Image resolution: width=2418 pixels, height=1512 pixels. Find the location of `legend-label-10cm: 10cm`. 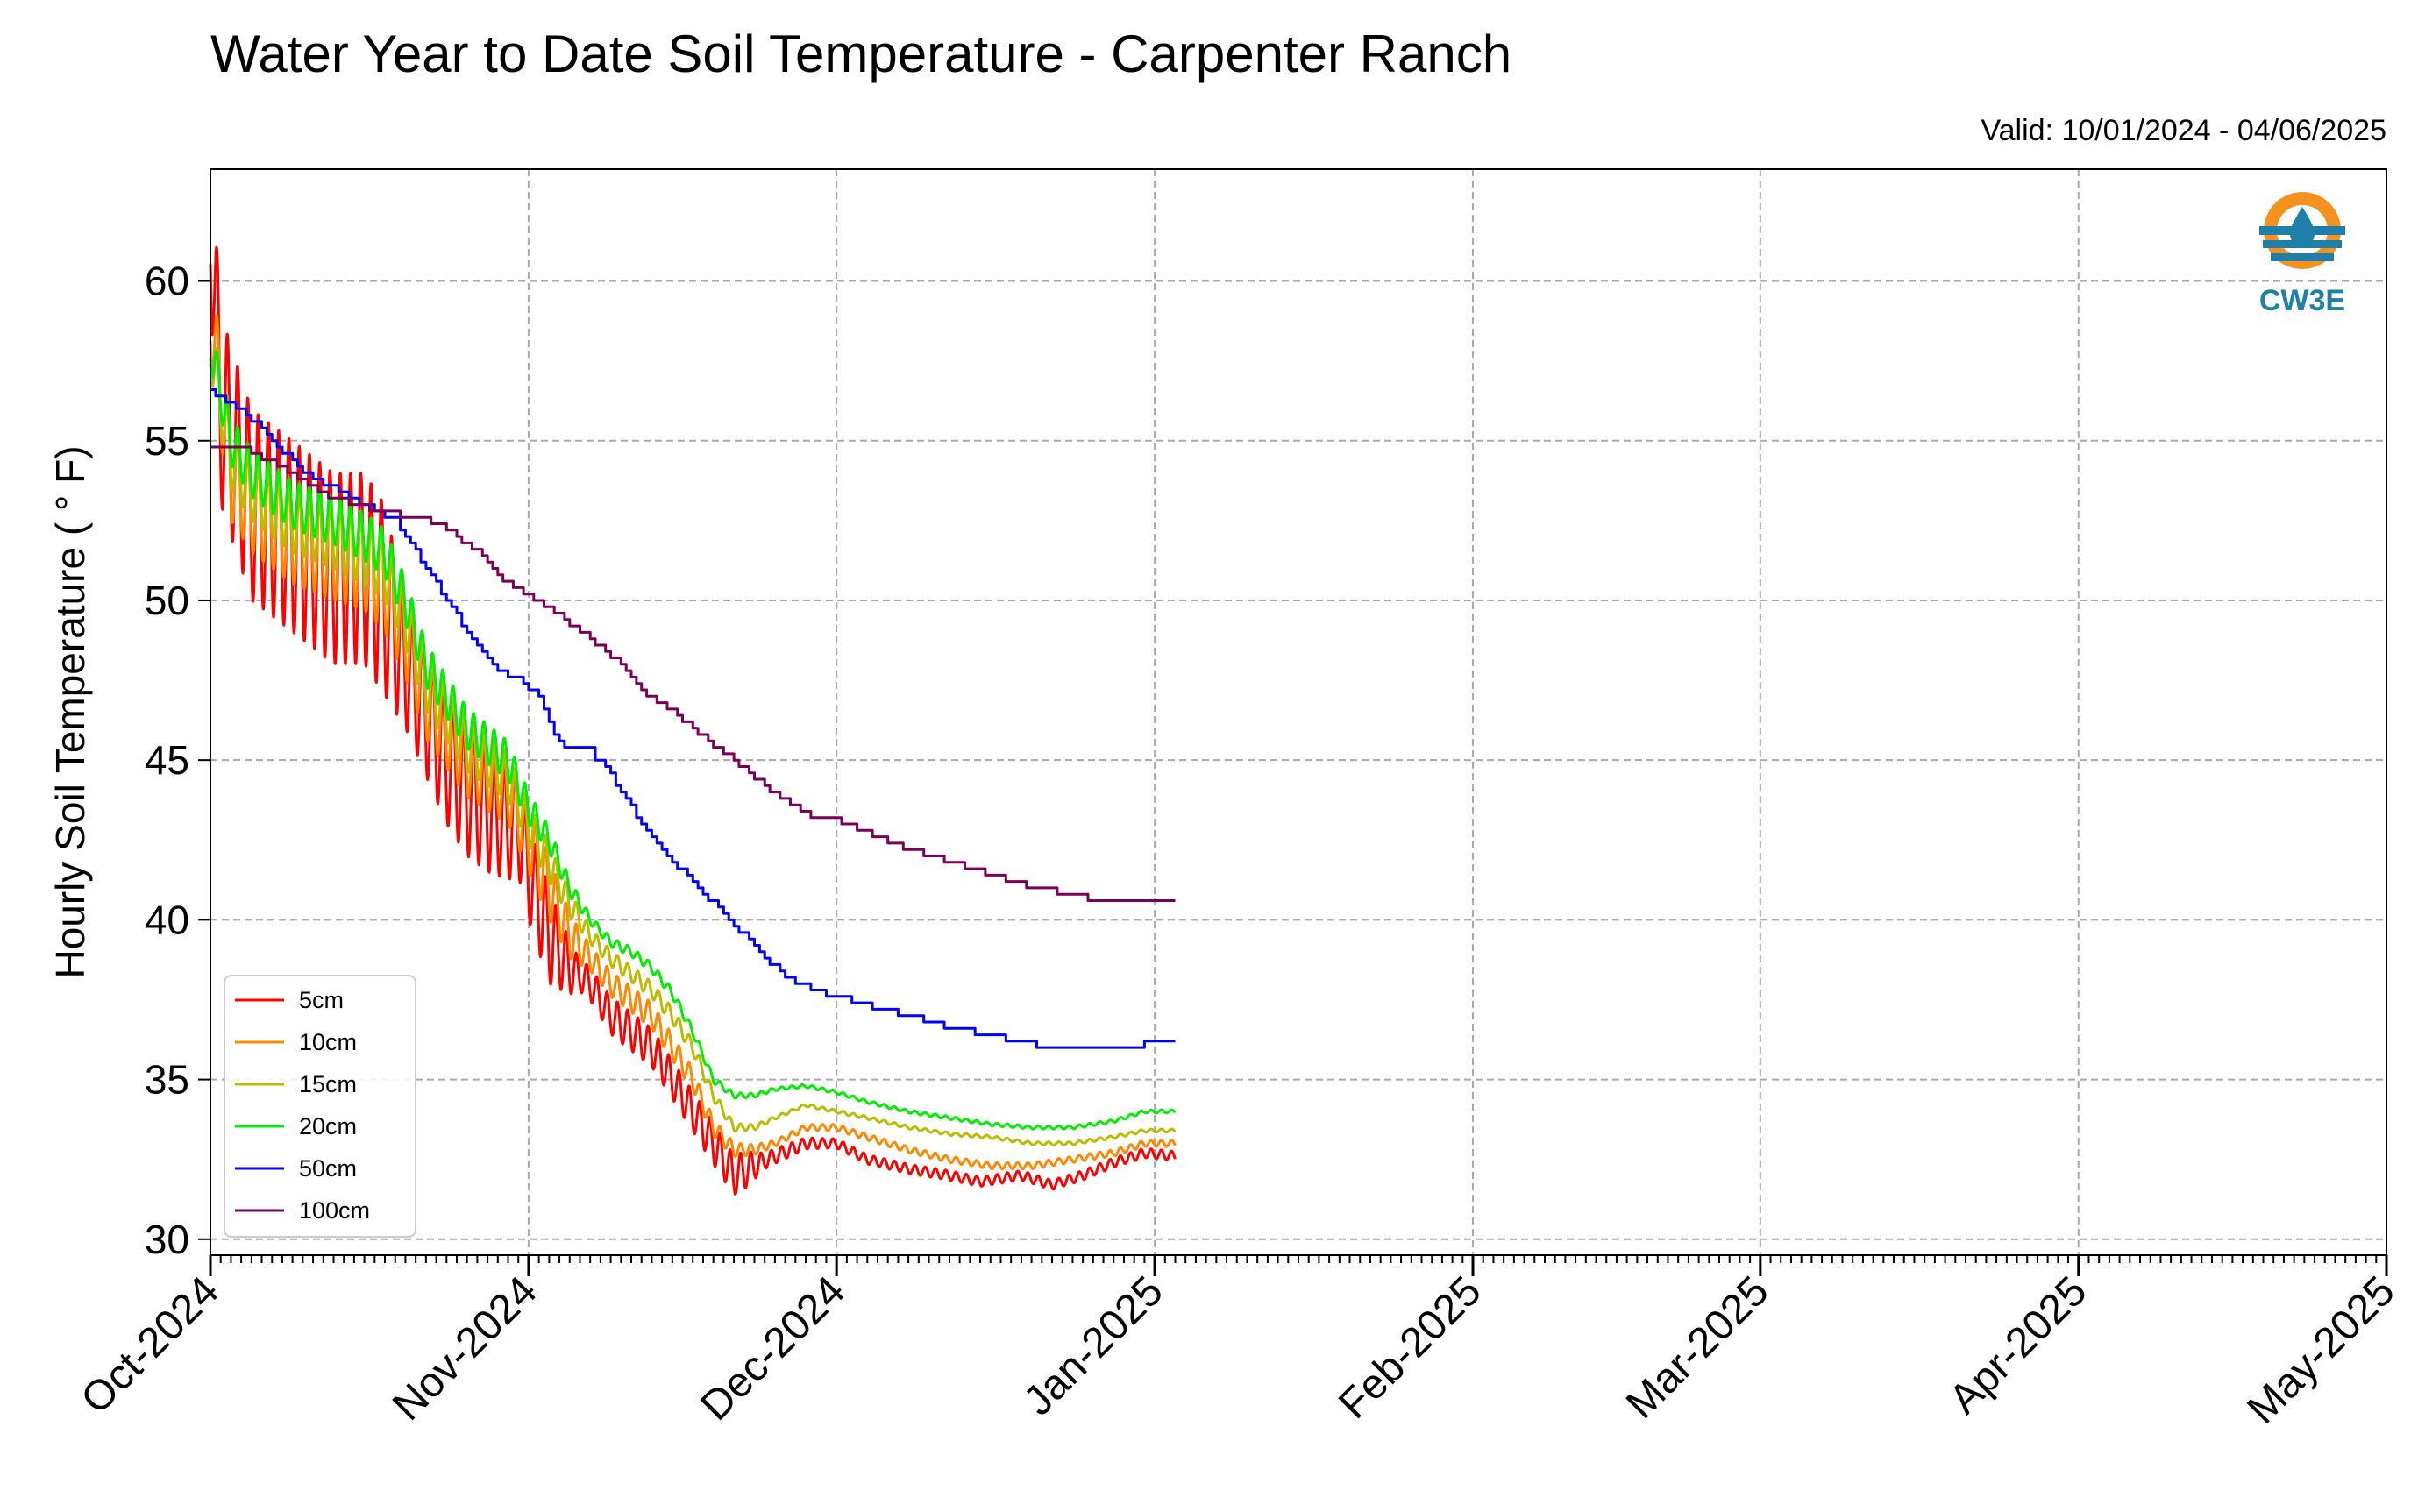

legend-label-10cm: 10cm is located at coordinates (328, 1042).